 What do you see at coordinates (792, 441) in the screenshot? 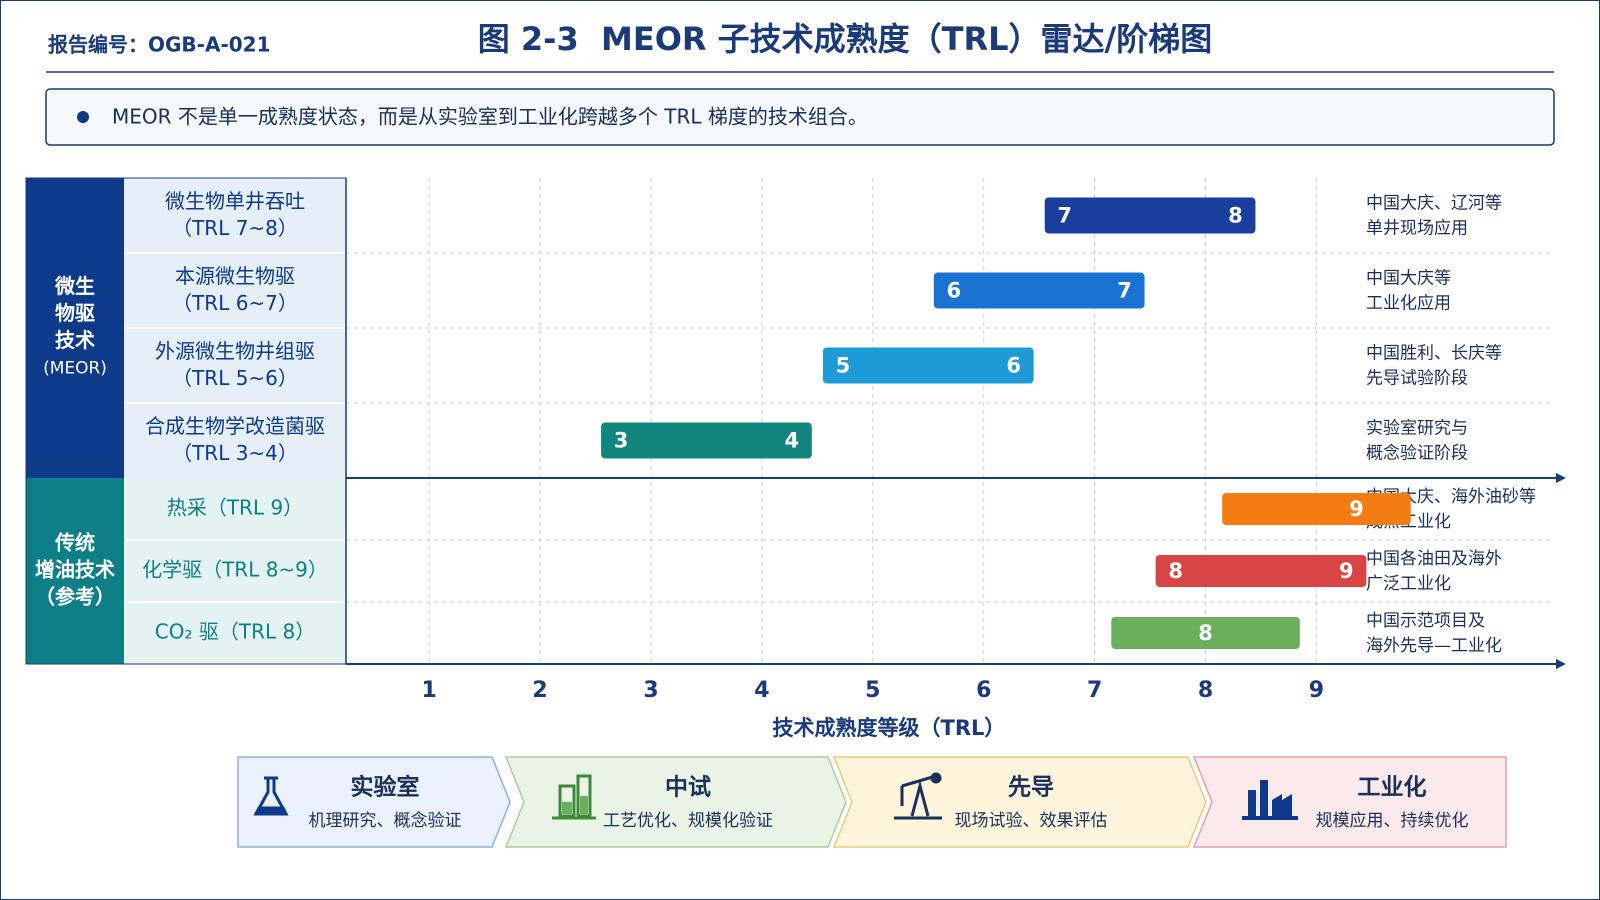
I see `bar-label: 4` at bounding box center [792, 441].